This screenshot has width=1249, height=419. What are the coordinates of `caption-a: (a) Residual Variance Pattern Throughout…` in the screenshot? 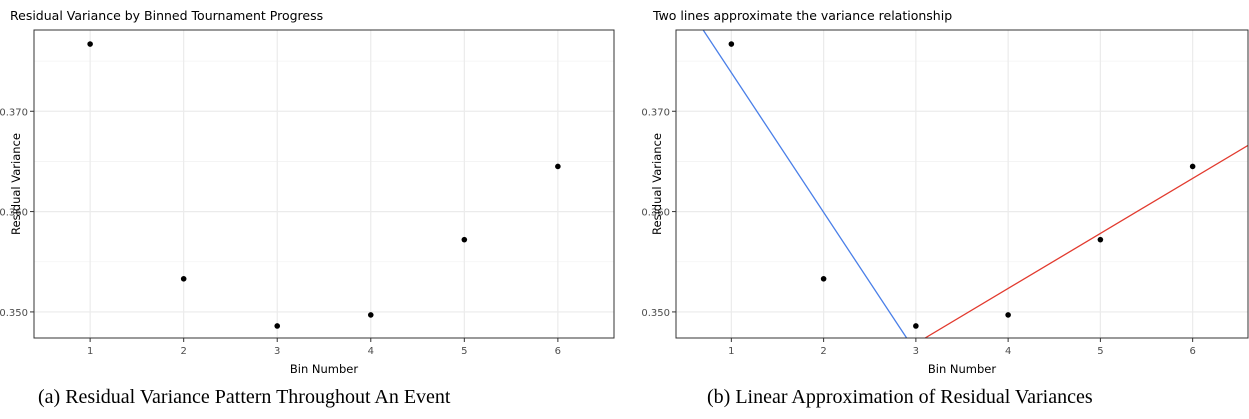 It's located at (244, 397).